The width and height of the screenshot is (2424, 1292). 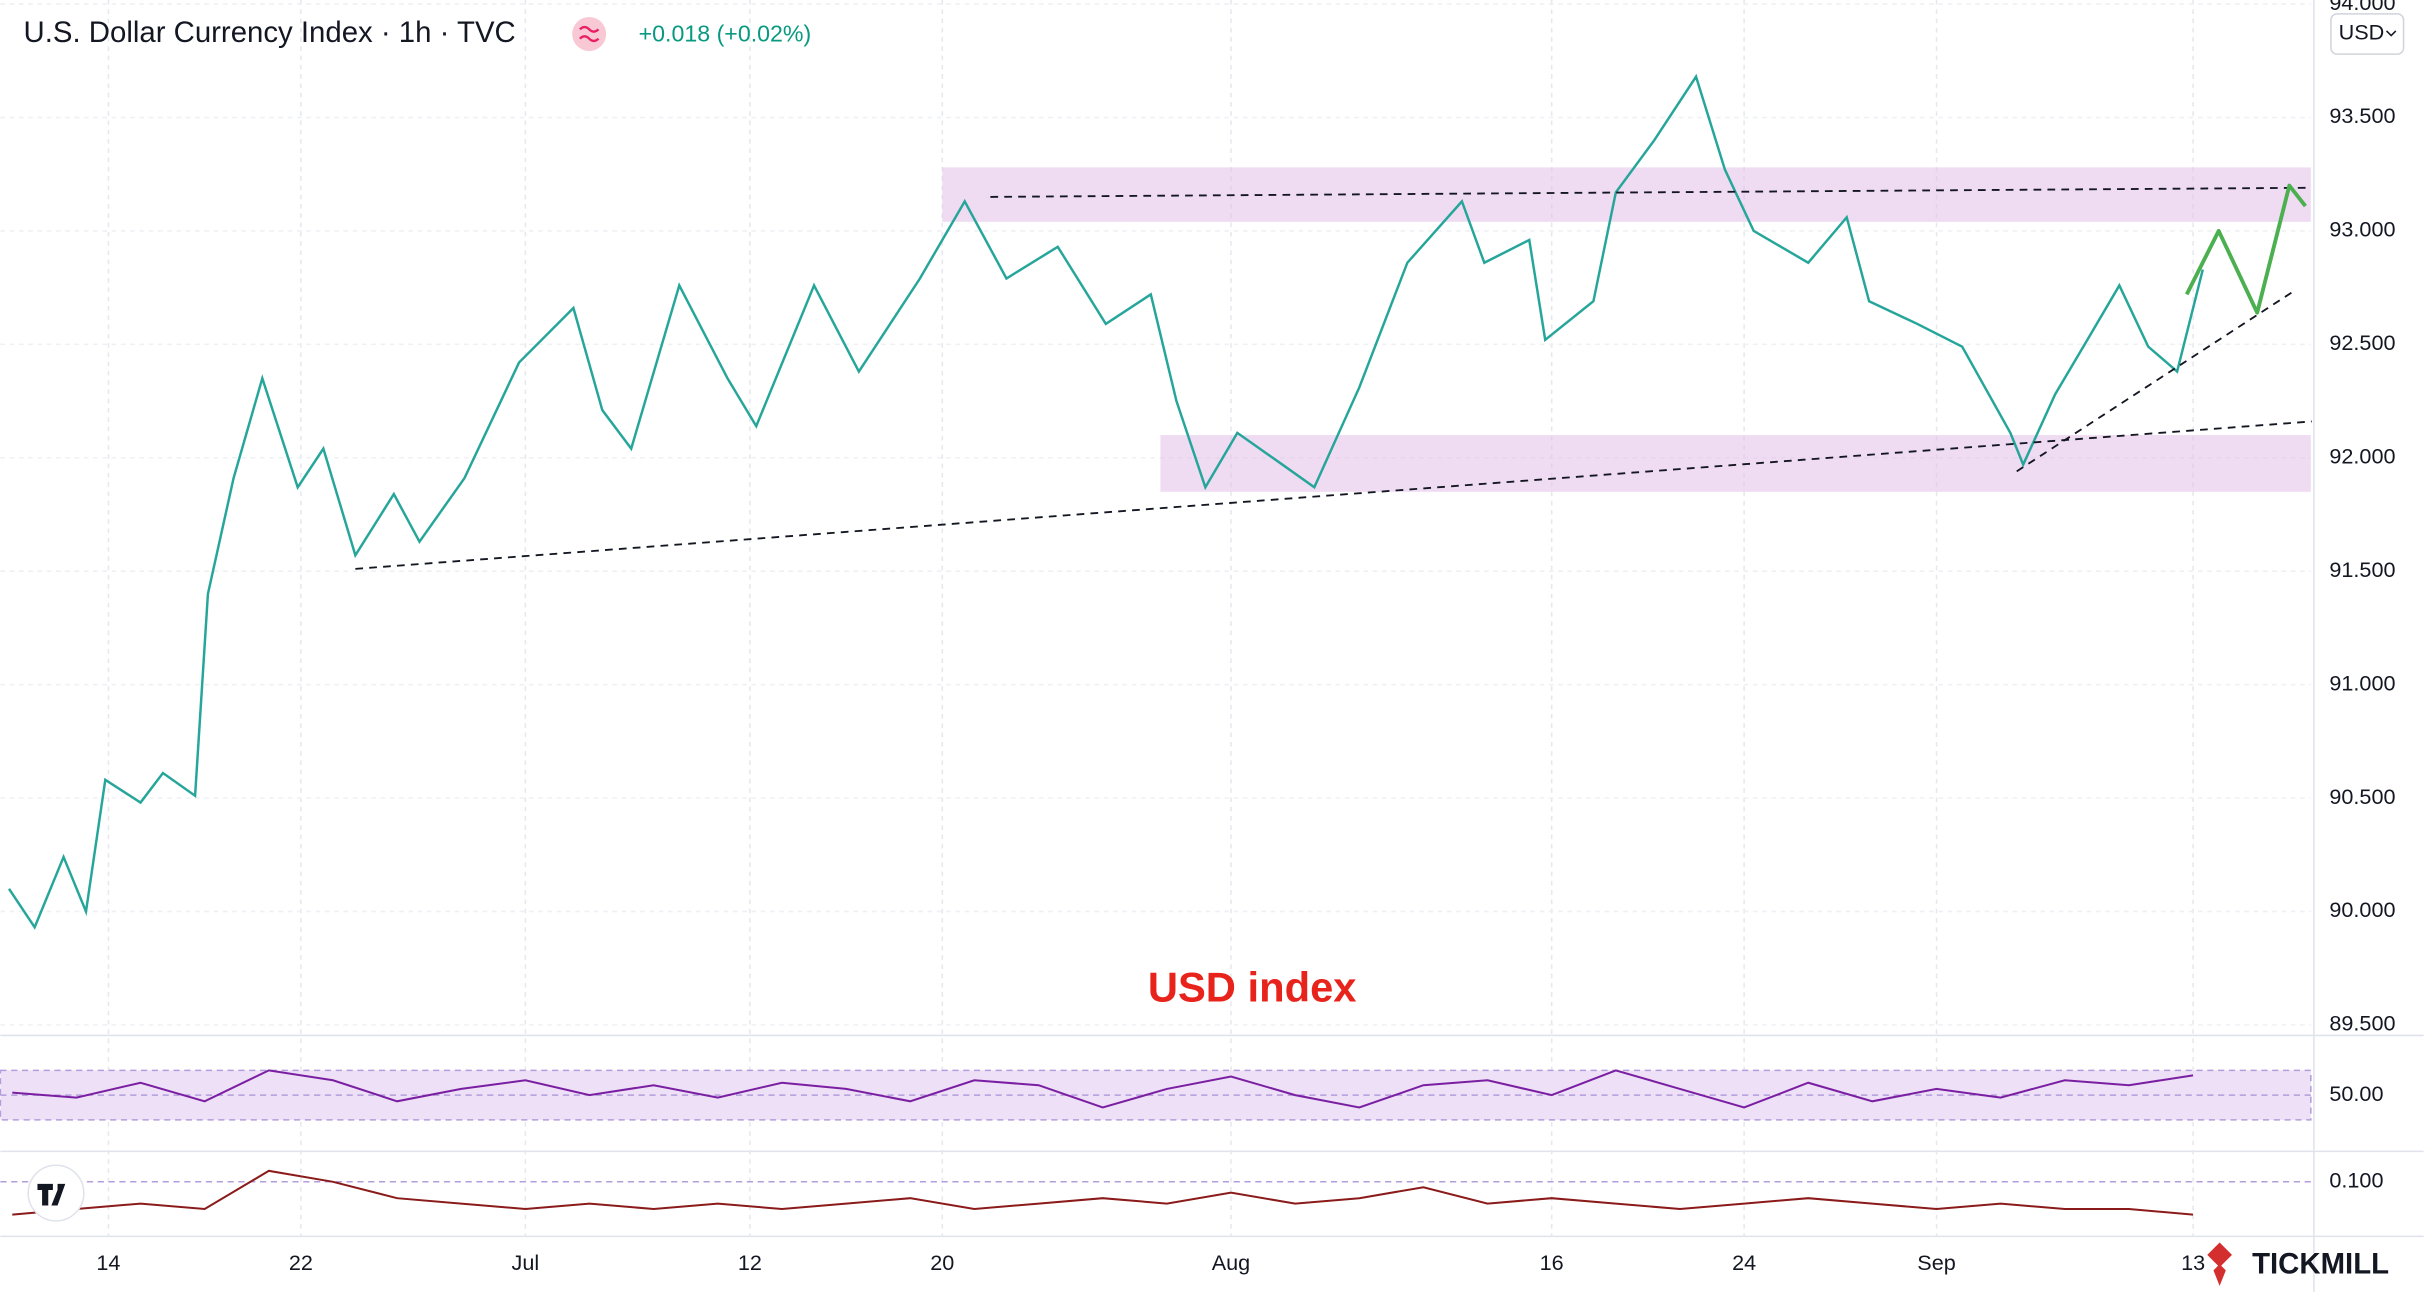 I want to click on x-tick-label: 20, so click(x=942, y=1262).